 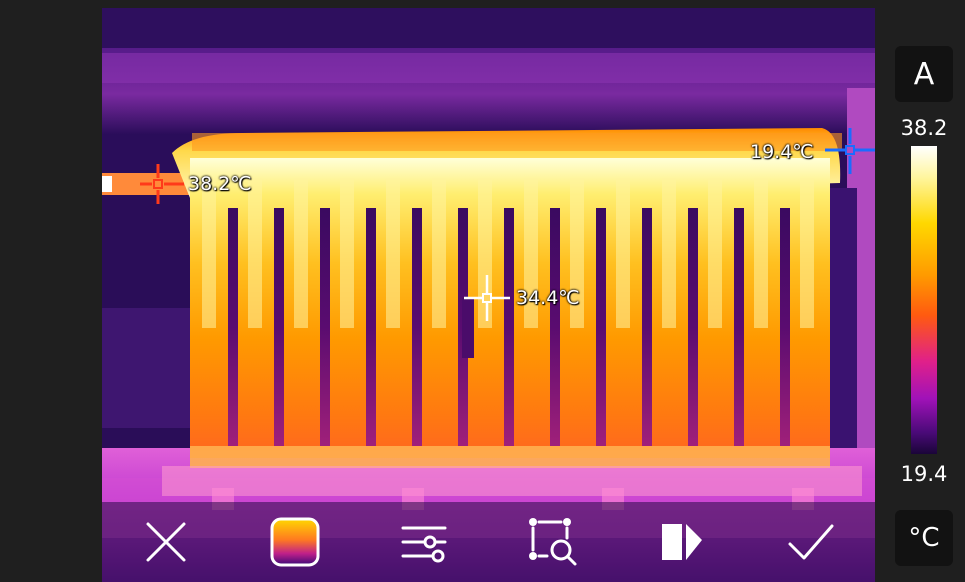 I want to click on min-temperature-label: 19.4℃, so click(x=782, y=152).